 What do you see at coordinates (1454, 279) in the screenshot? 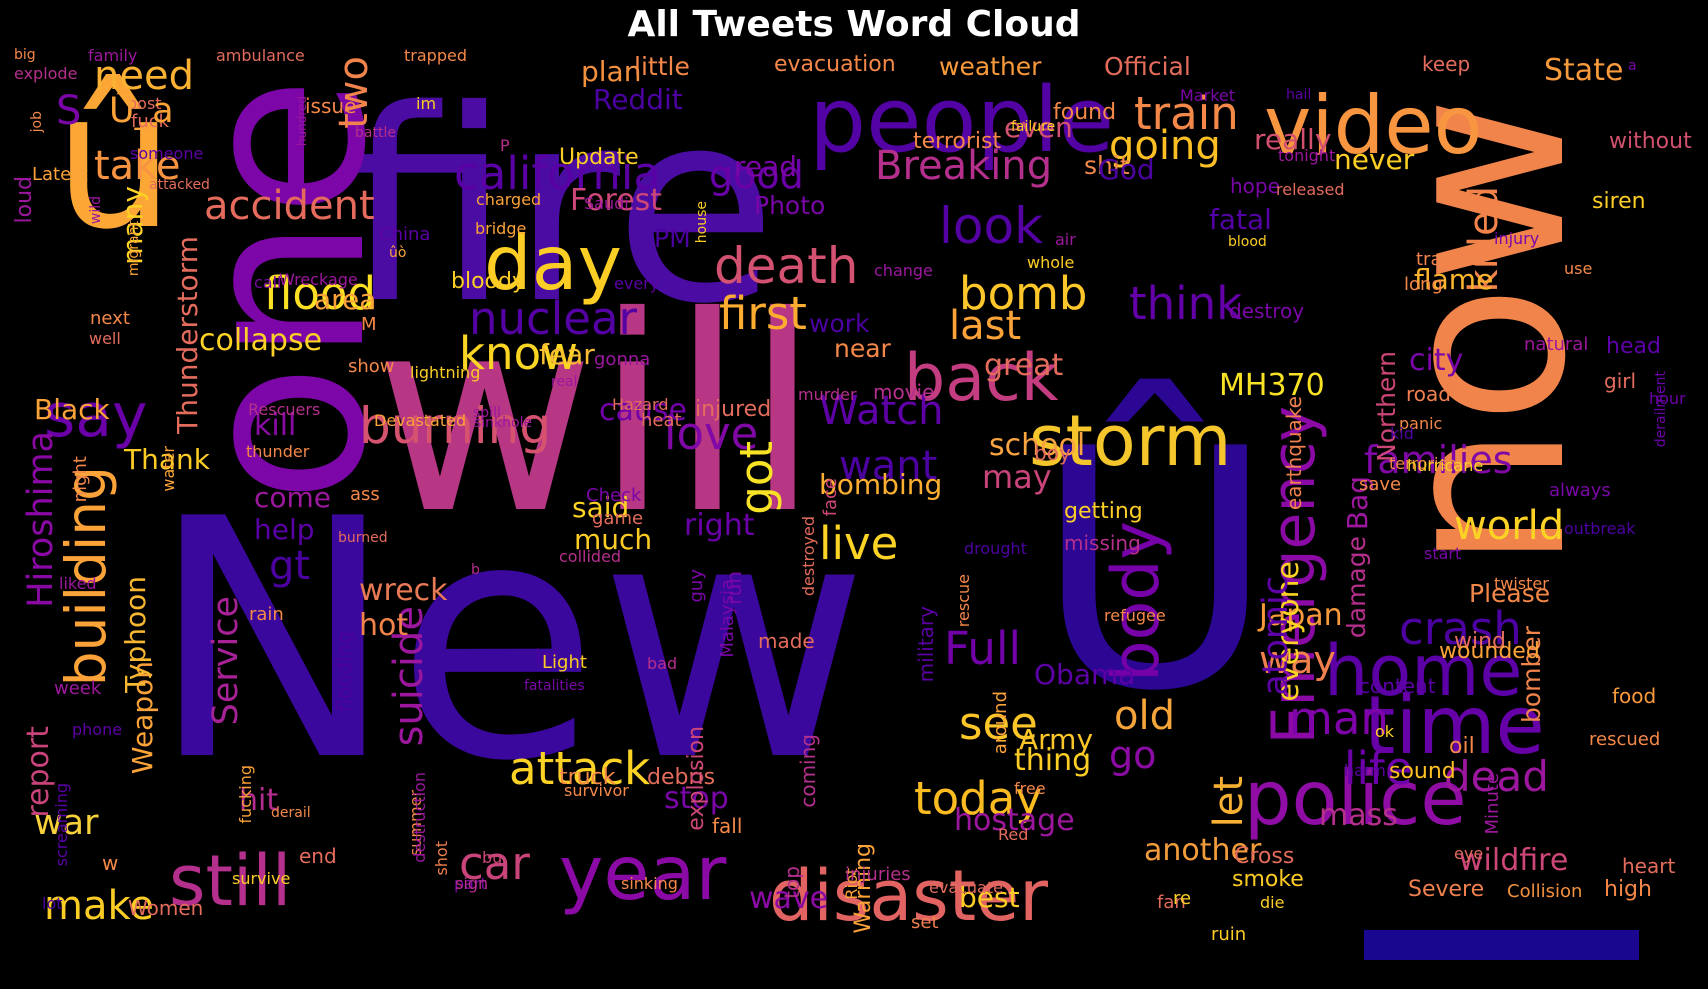
I see `word-75: flame` at bounding box center [1454, 279].